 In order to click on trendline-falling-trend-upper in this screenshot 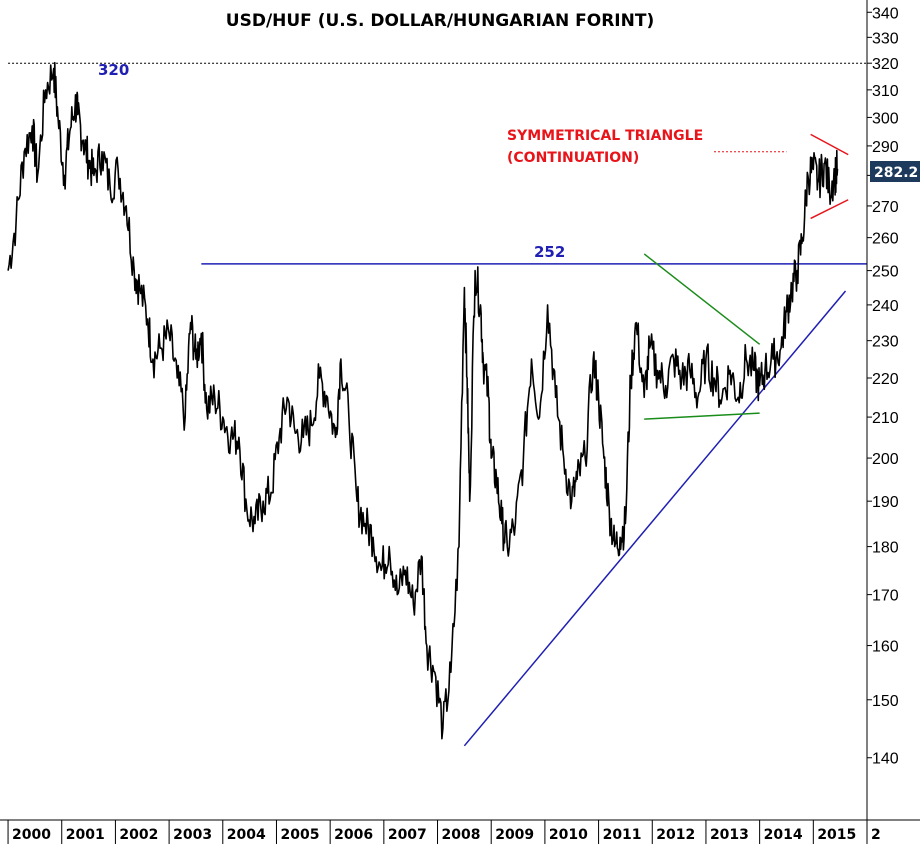, I will do `click(702, 299)`.